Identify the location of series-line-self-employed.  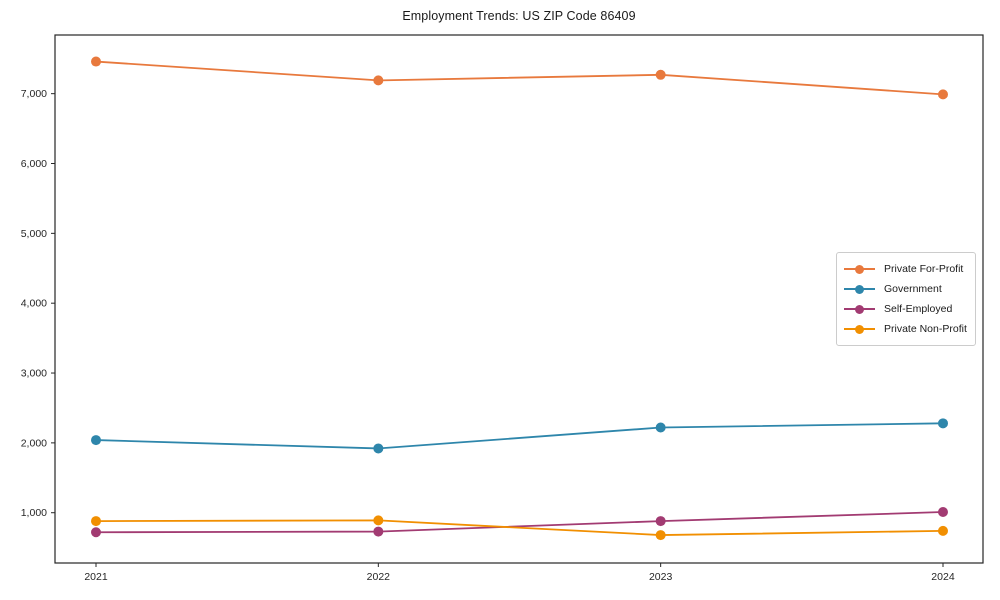
(519, 522).